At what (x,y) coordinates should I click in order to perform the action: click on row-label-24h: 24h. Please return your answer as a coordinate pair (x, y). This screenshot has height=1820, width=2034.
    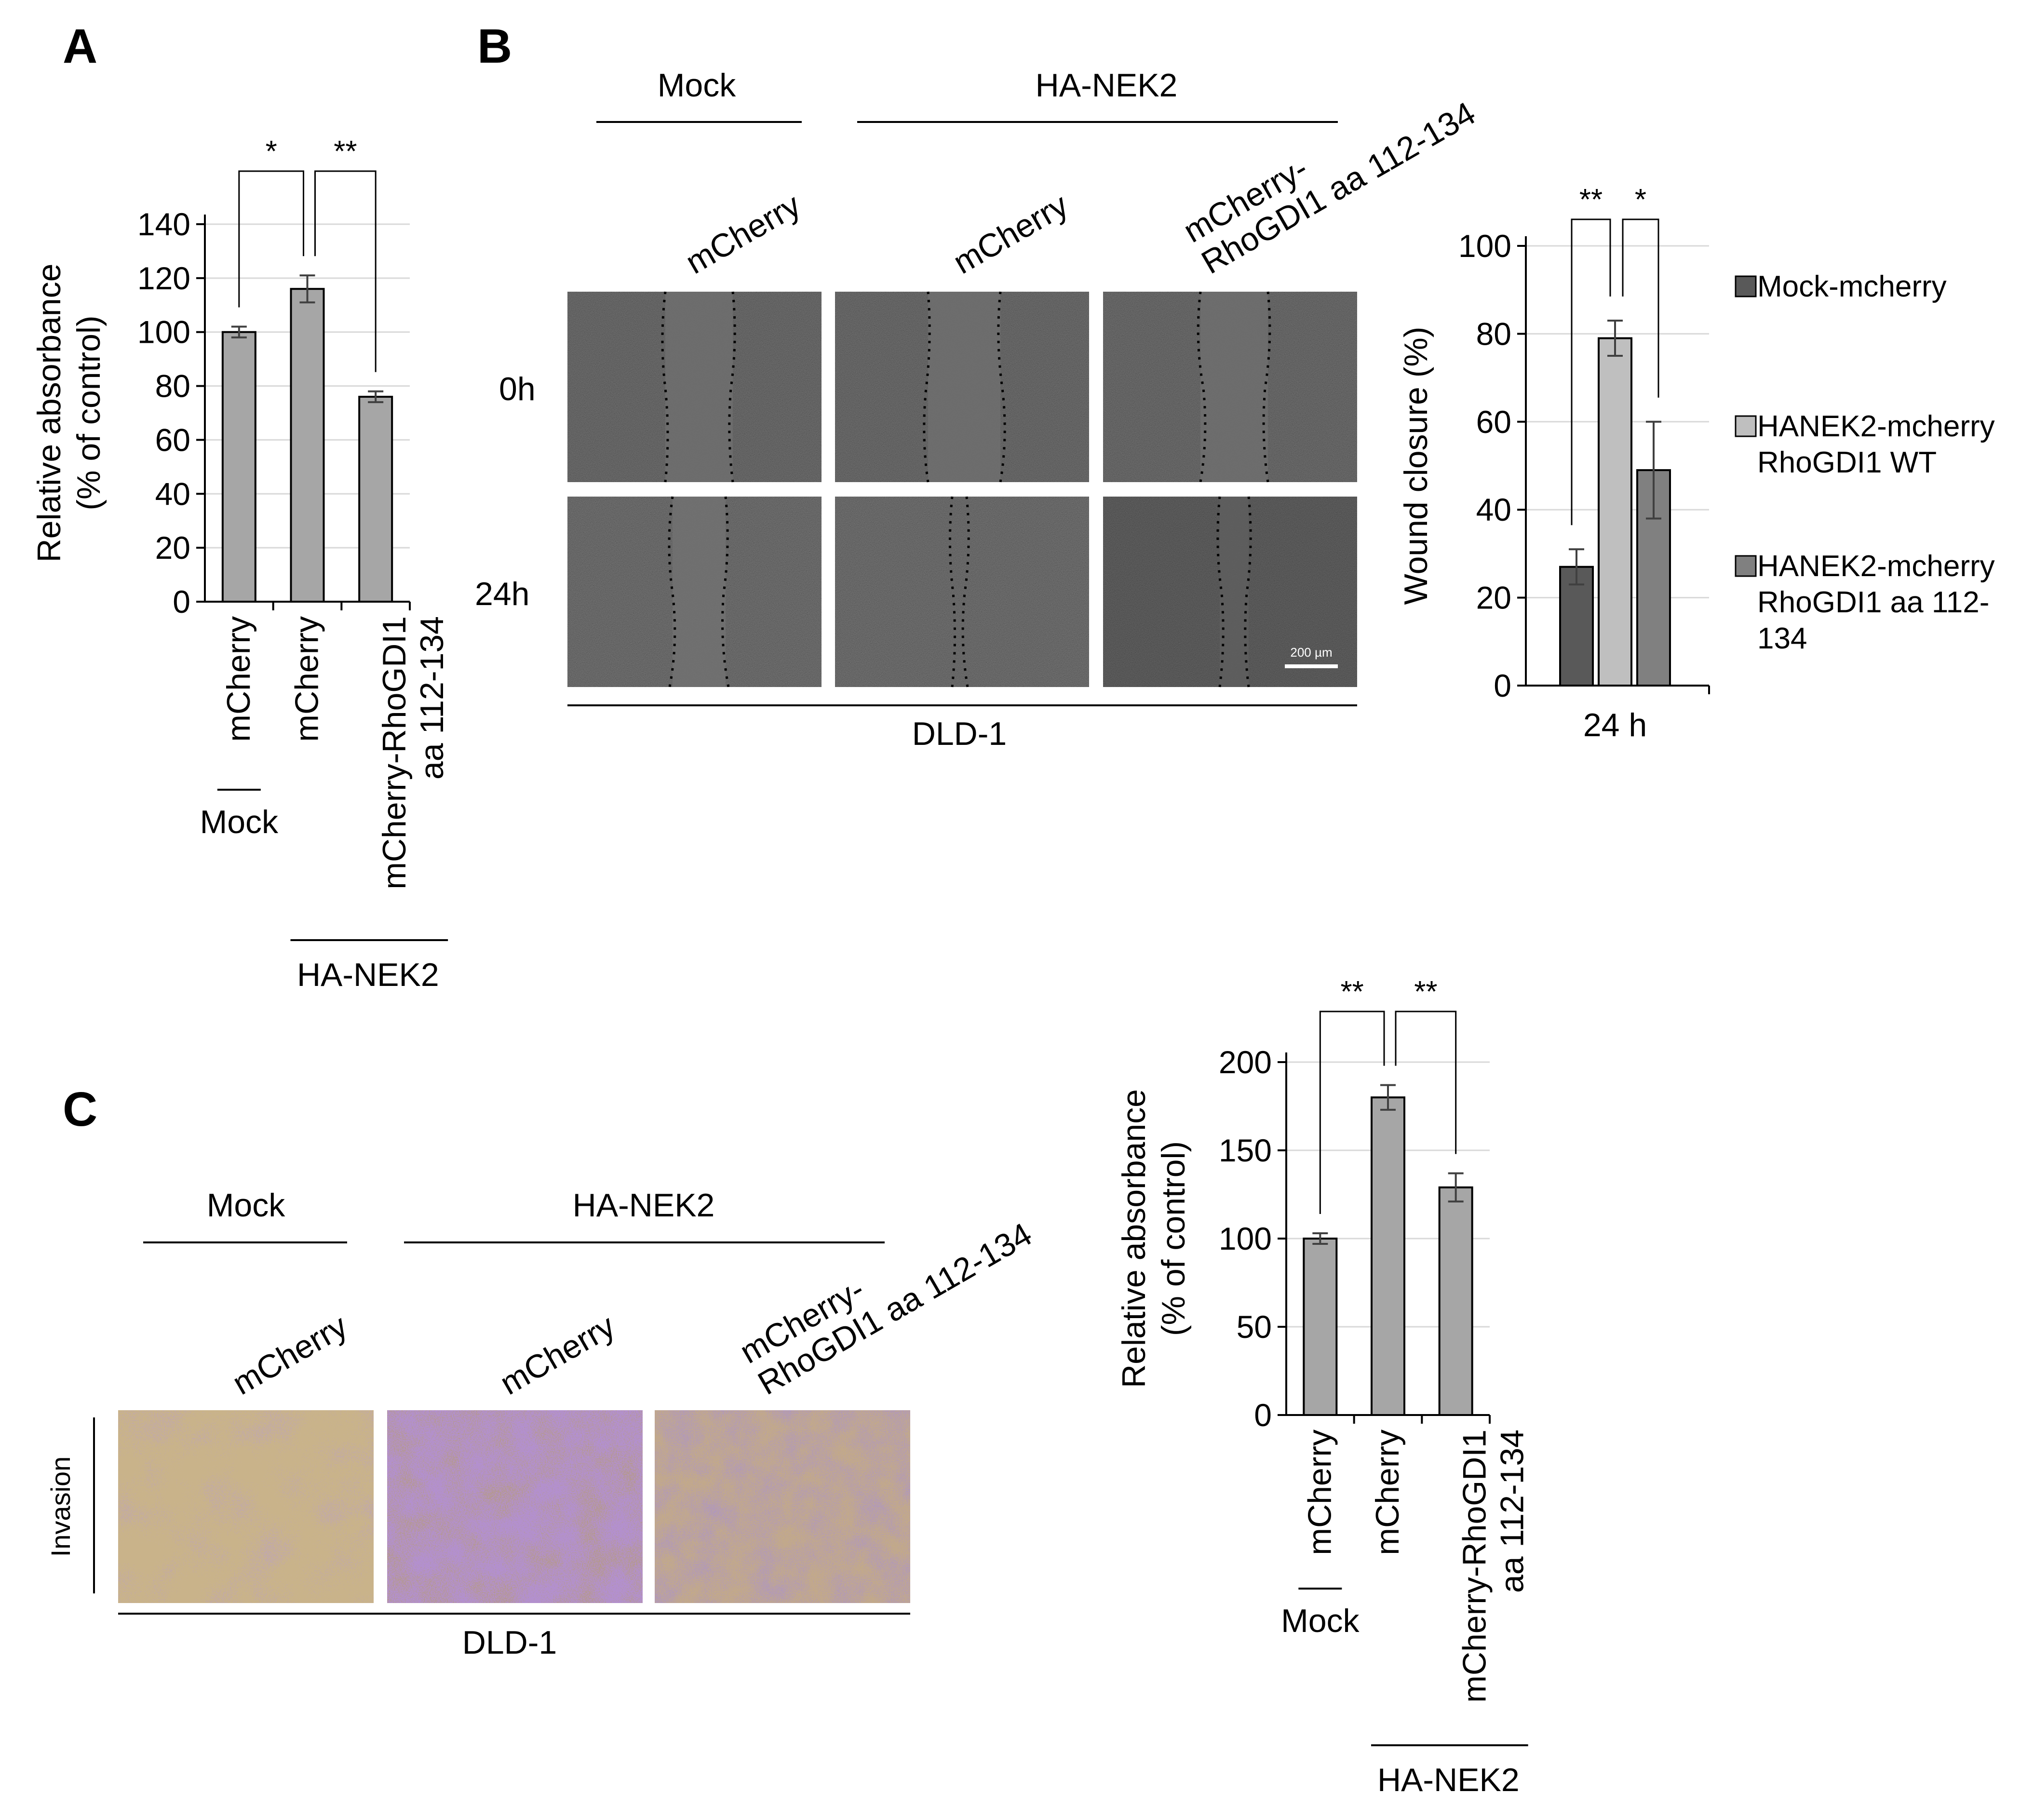
    Looking at the image, I should click on (502, 594).